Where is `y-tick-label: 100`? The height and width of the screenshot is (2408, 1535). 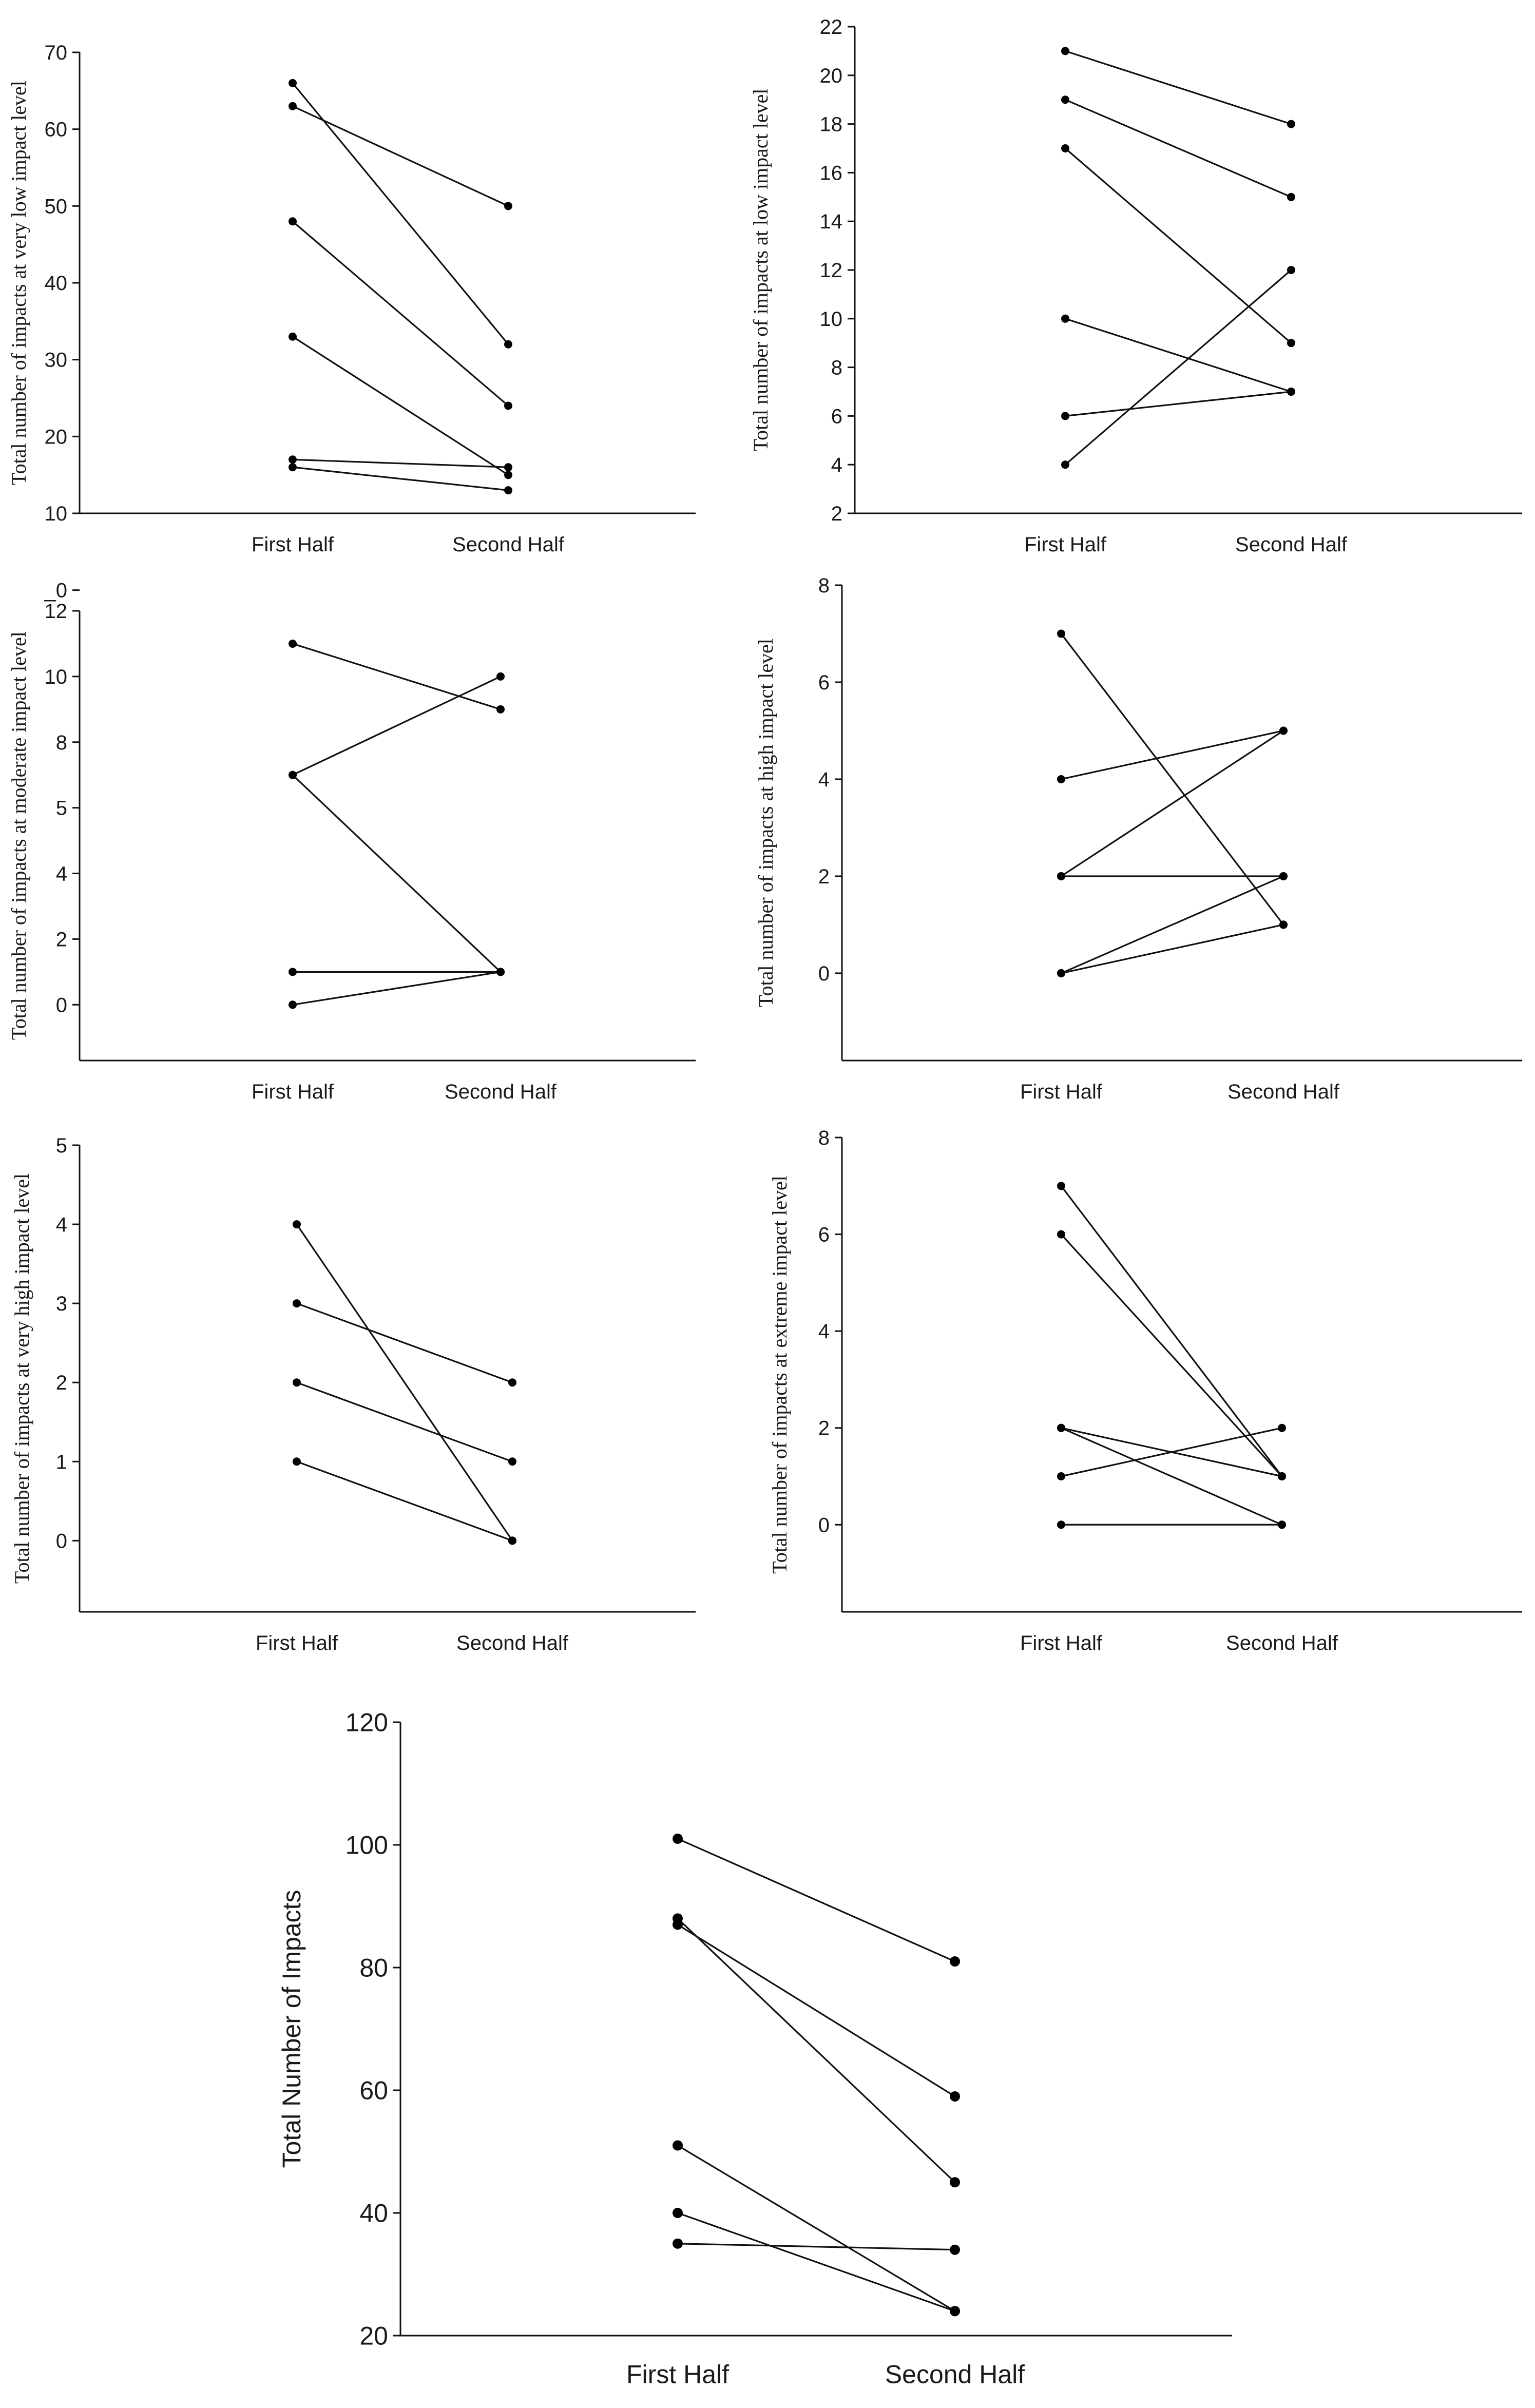 y-tick-label: 100 is located at coordinates (367, 1845).